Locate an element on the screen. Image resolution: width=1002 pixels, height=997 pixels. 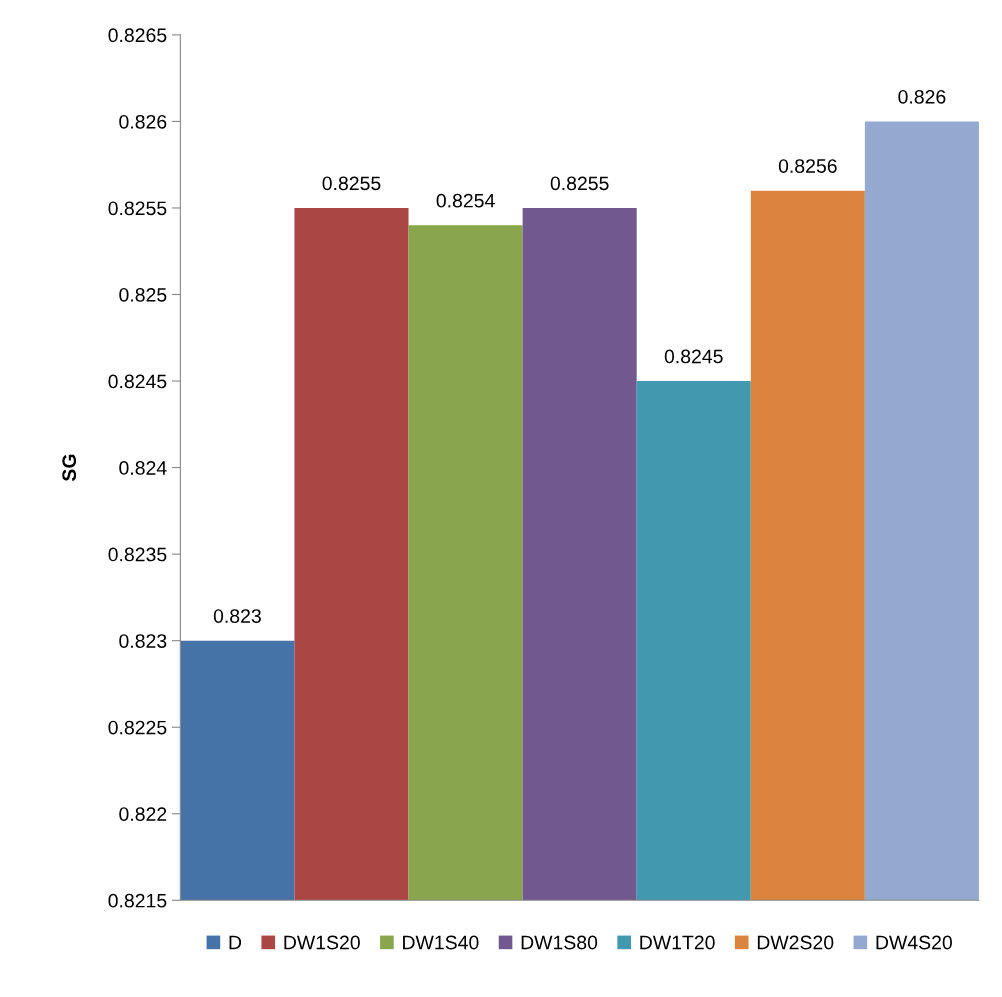
legend-label: DW2S20 is located at coordinates (795, 942).